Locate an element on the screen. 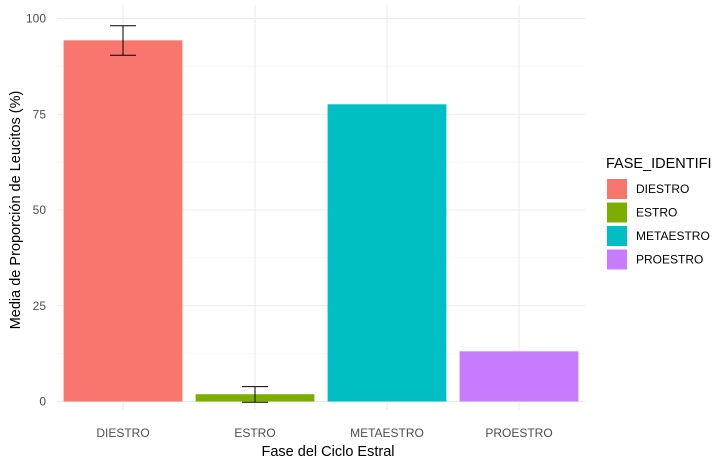  x-tick-label: DIESTRO is located at coordinates (122, 433).